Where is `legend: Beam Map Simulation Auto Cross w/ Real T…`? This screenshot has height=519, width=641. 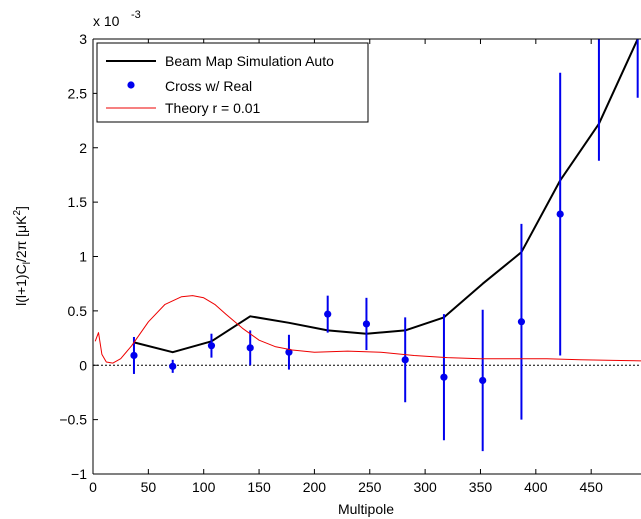
legend: Beam Map Simulation Auto Cross w/ Real T… is located at coordinates (232, 82).